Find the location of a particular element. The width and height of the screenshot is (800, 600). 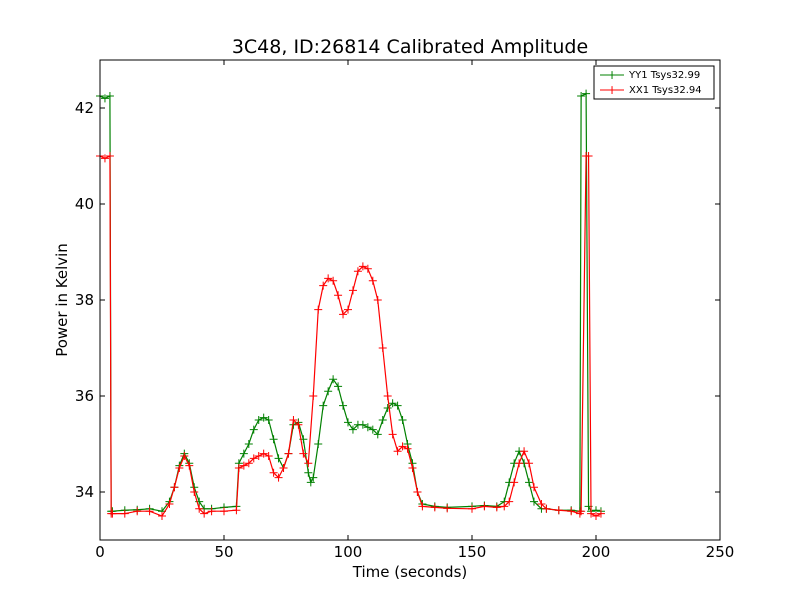

y-axis-label: Power in Kelvin is located at coordinates (62, 300).